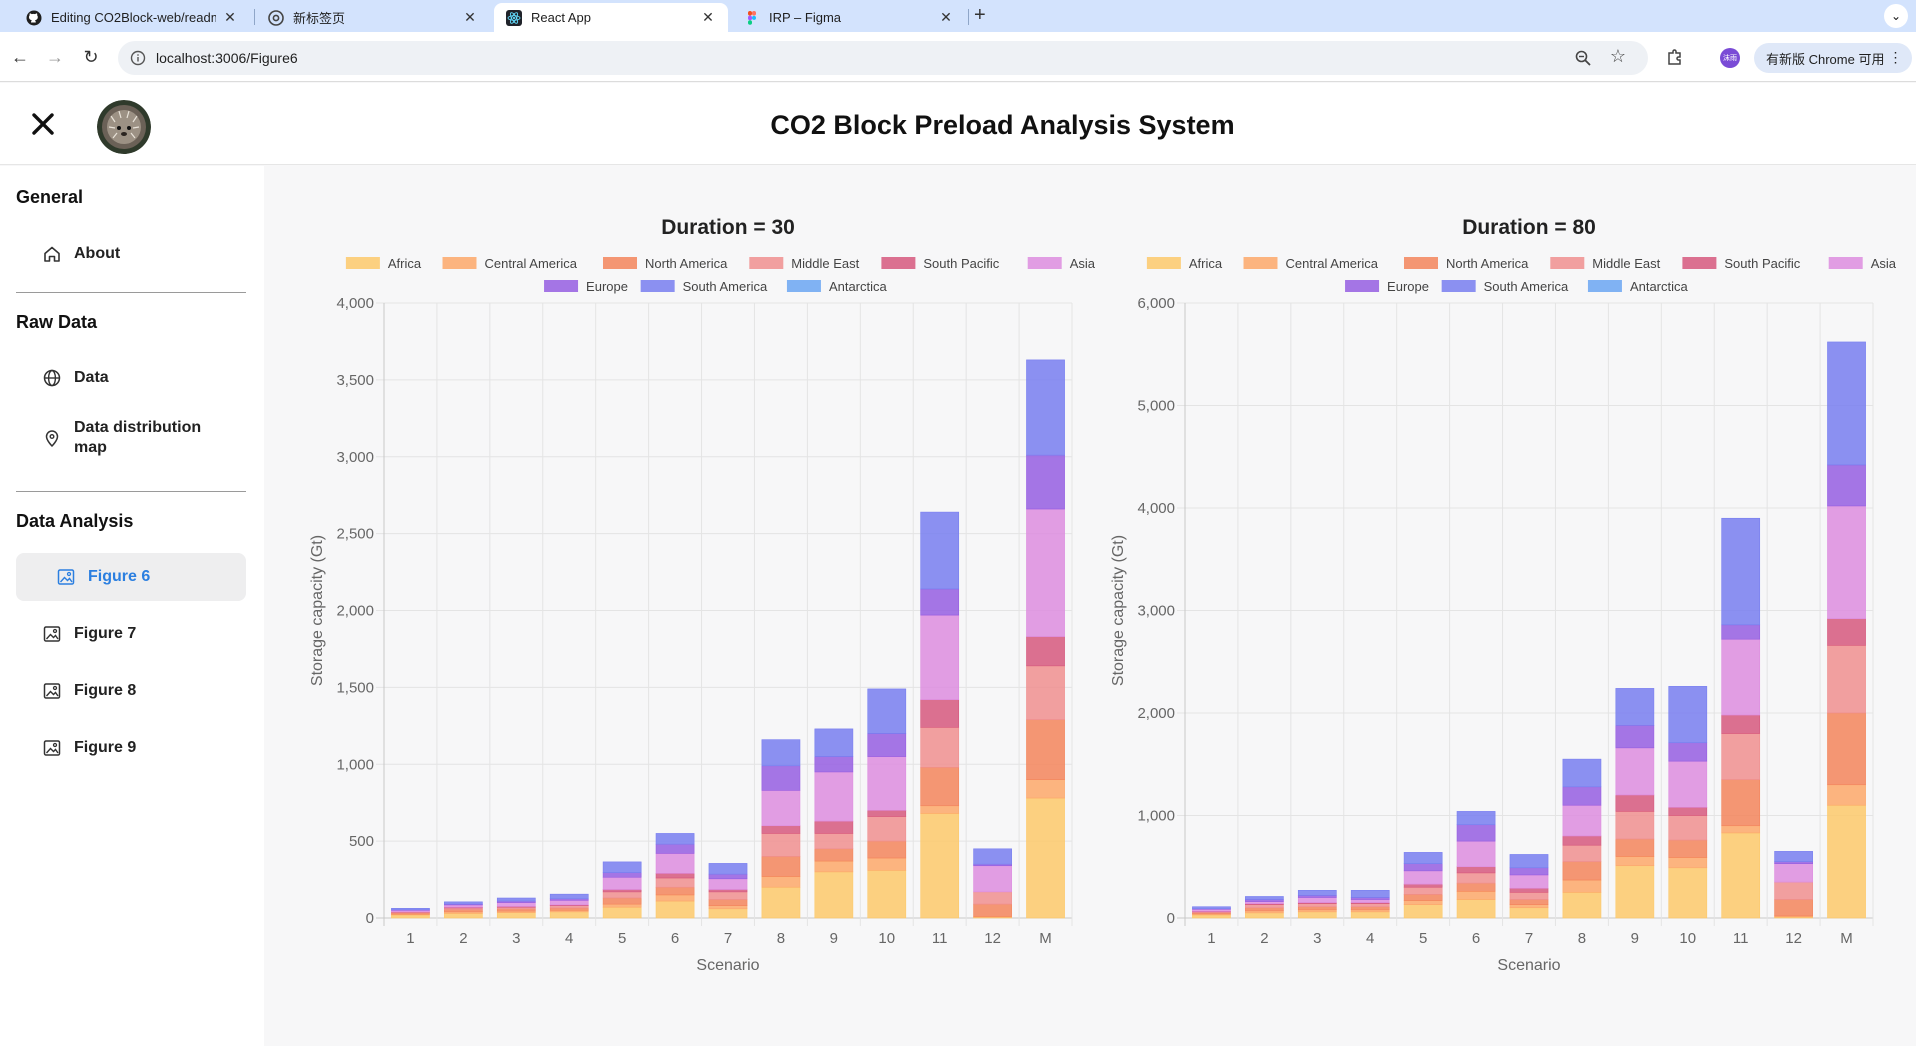 The height and width of the screenshot is (1046, 1916). I want to click on y-tick-label: 2,500, so click(355, 534).